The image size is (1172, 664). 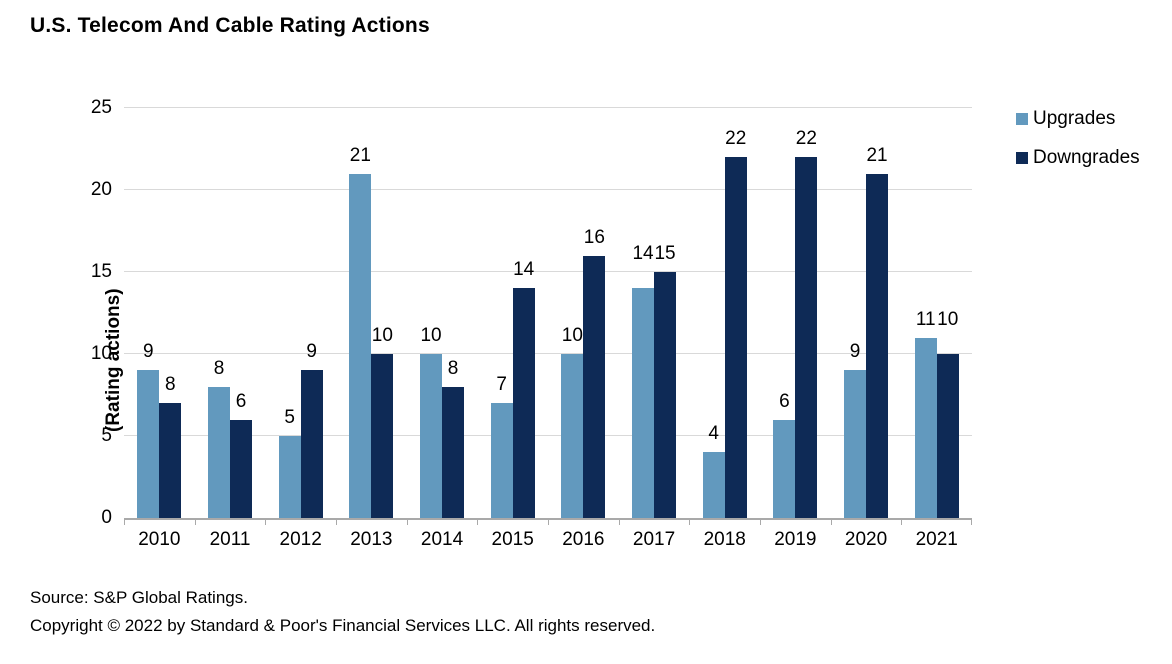 I want to click on y-tick-label-15: 15, so click(x=101, y=271).